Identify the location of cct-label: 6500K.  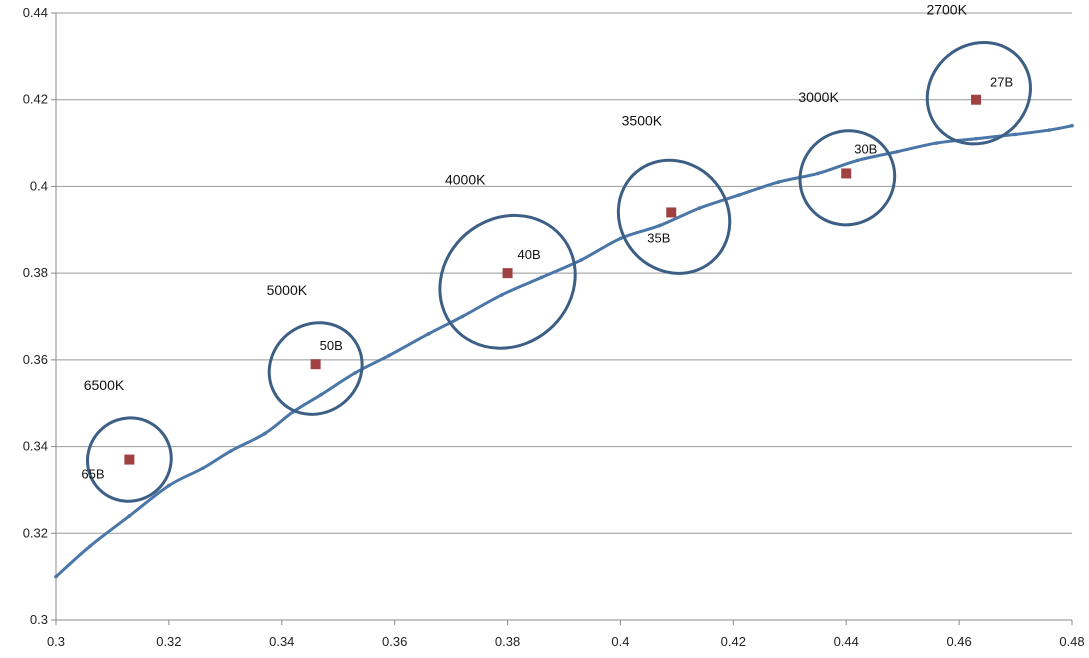
(104, 385).